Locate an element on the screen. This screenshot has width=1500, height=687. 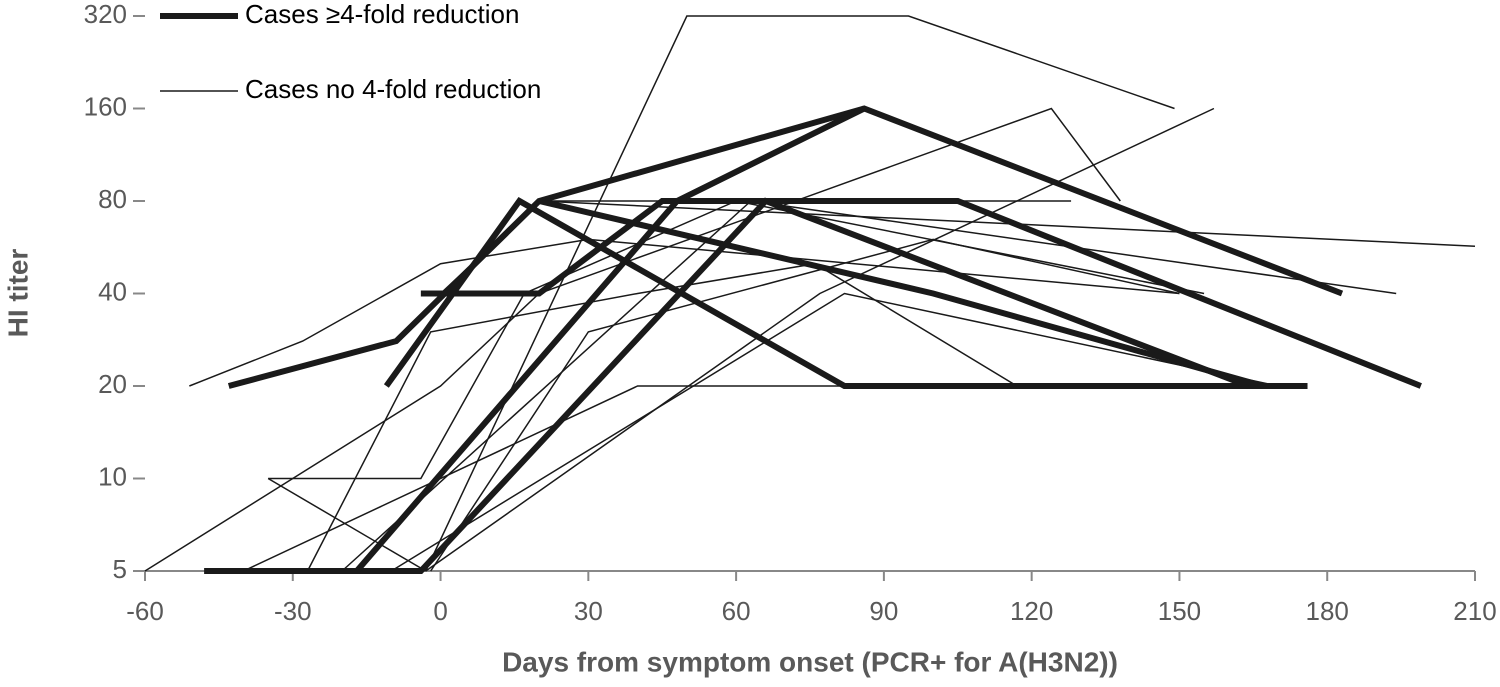
x-tick-label: 60 is located at coordinates (736, 611).